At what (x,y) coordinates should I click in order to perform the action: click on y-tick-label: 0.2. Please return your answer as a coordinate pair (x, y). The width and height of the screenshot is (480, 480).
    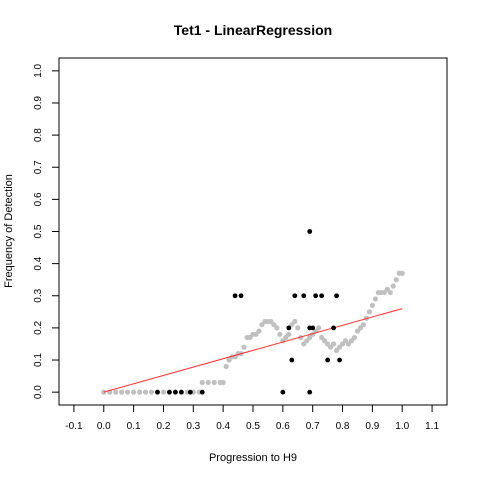
    Looking at the image, I should click on (38, 328).